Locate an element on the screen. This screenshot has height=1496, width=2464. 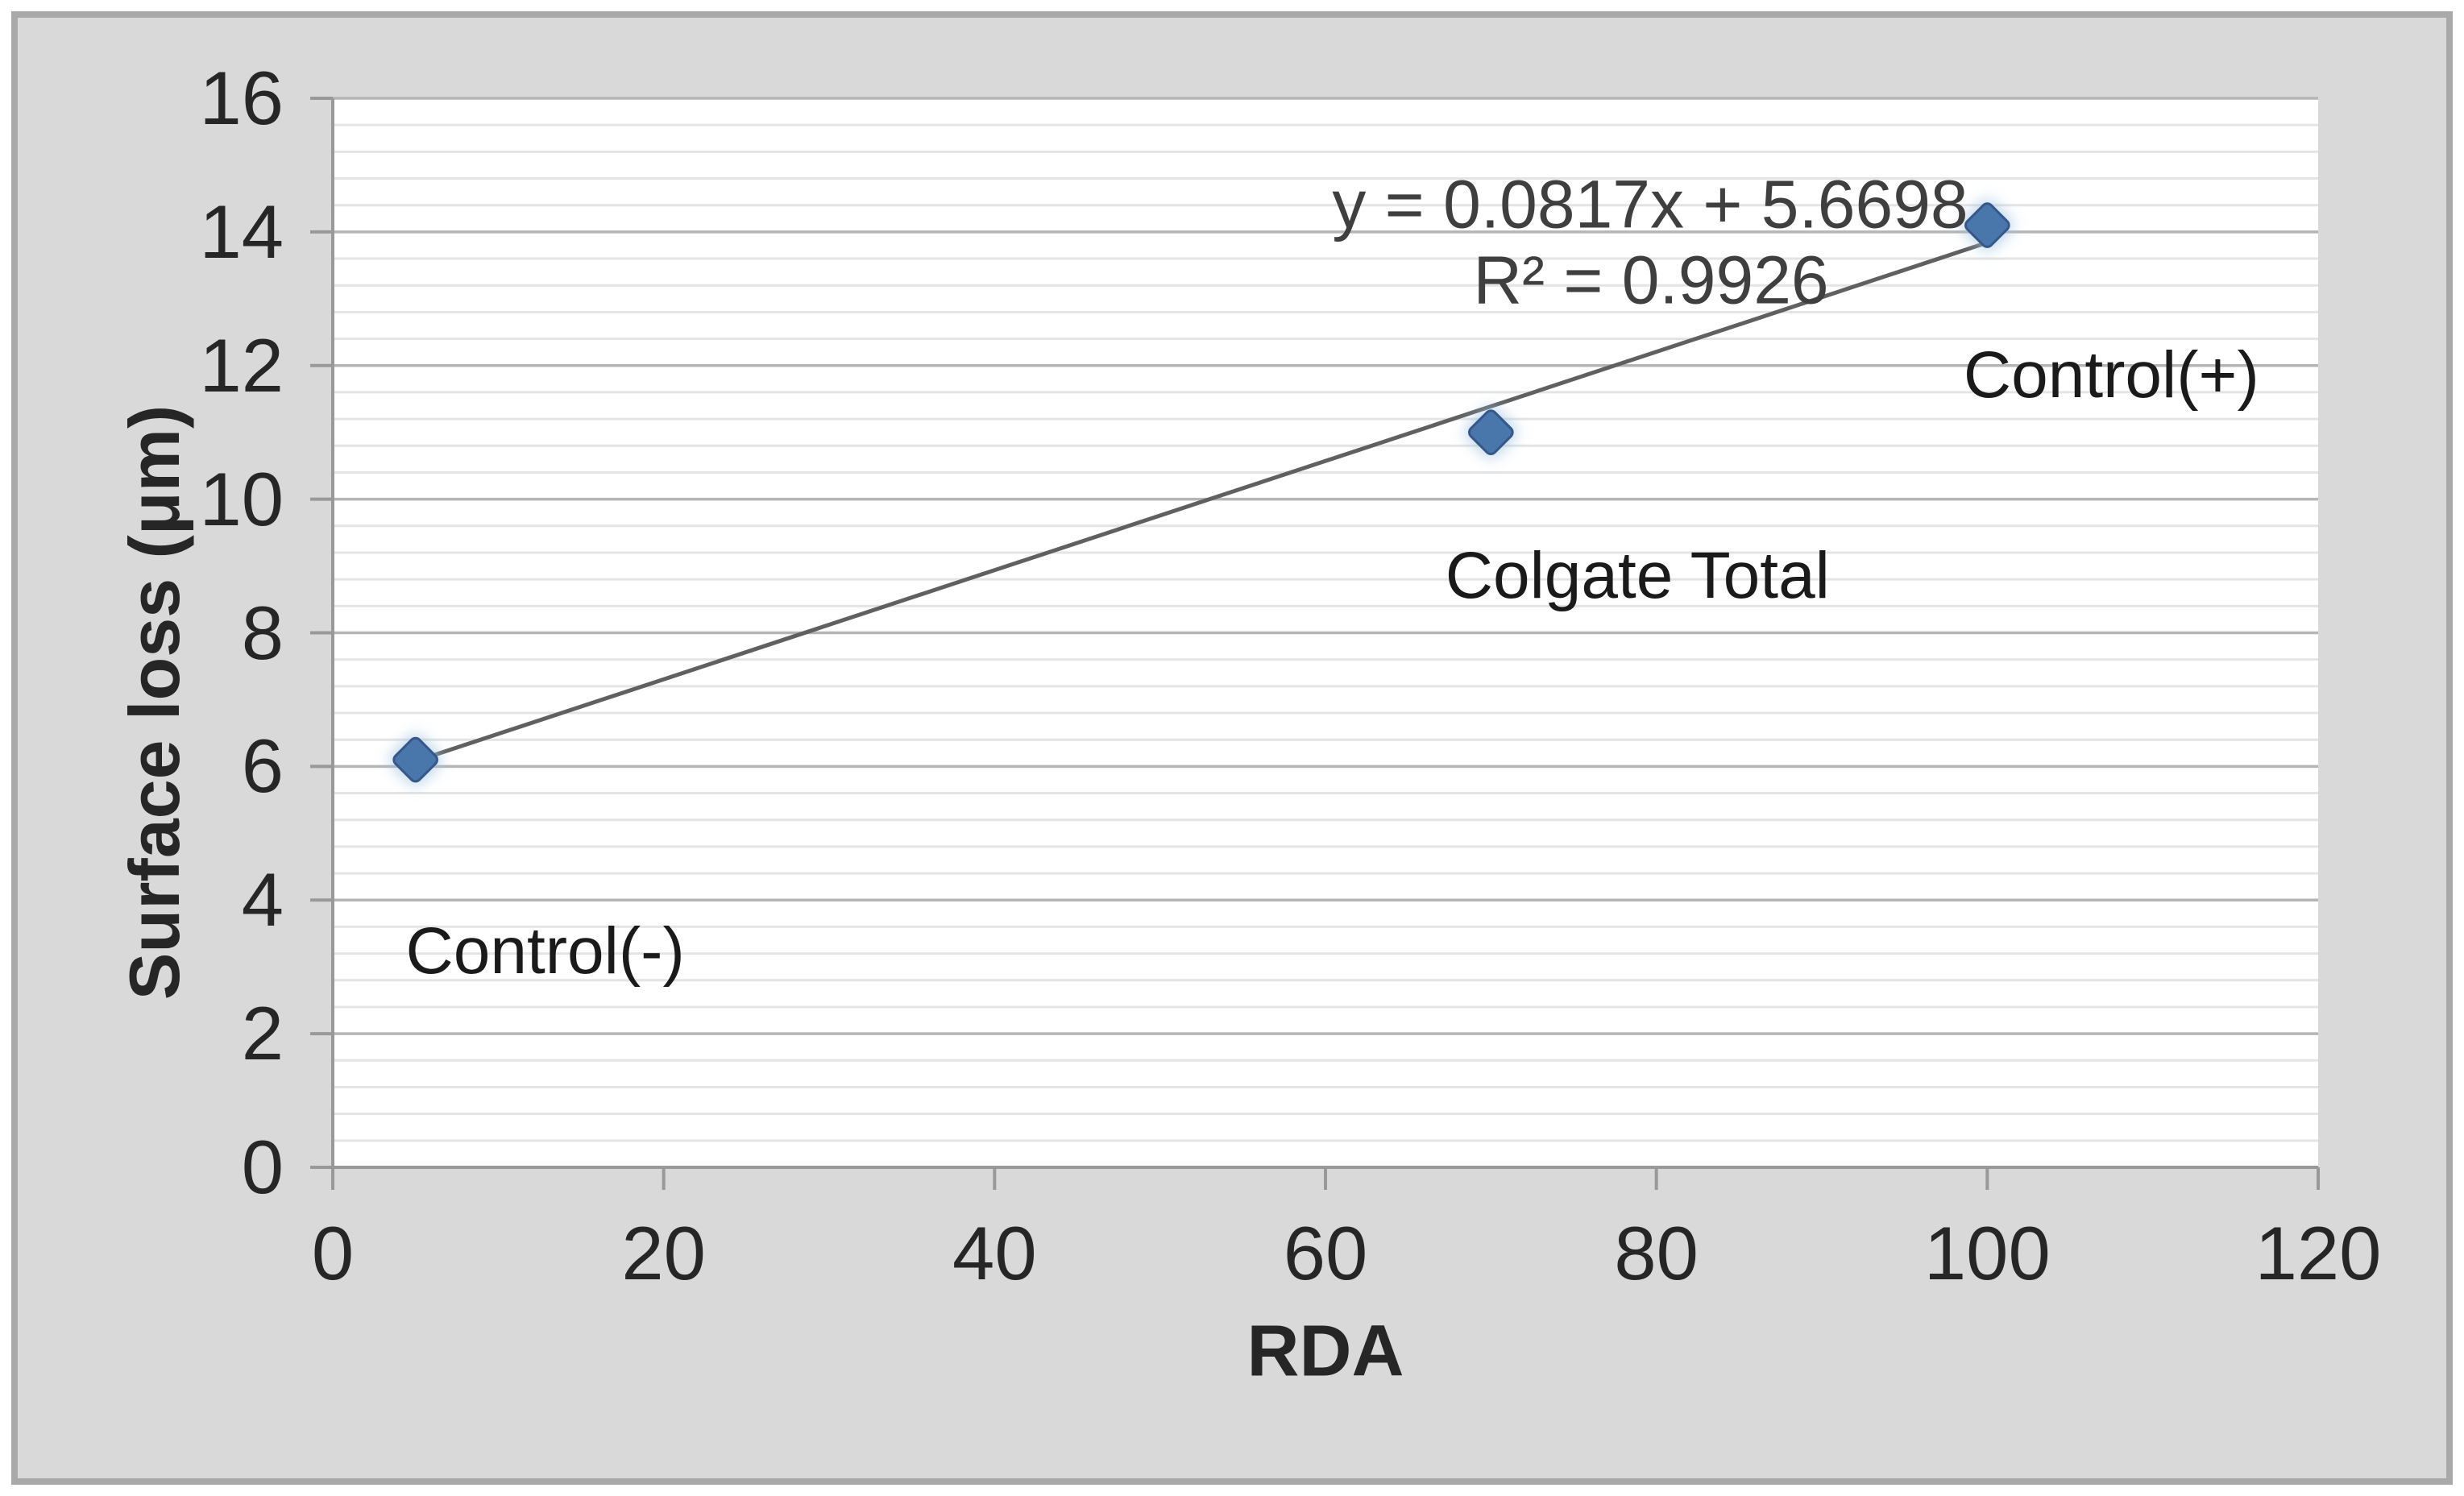
y-tick-label: 14 is located at coordinates (241, 231).